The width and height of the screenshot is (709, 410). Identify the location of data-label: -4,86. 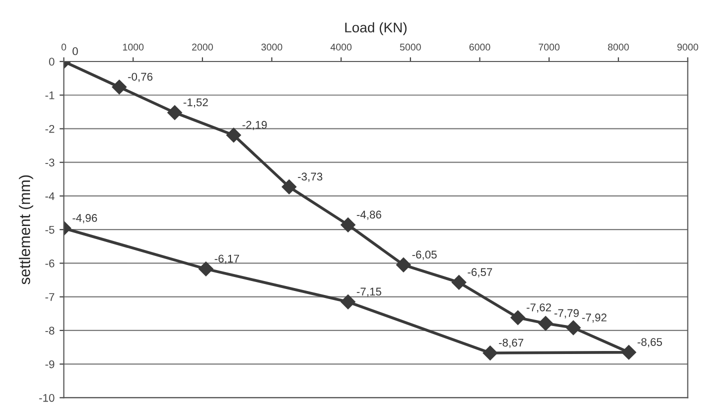
(369, 215).